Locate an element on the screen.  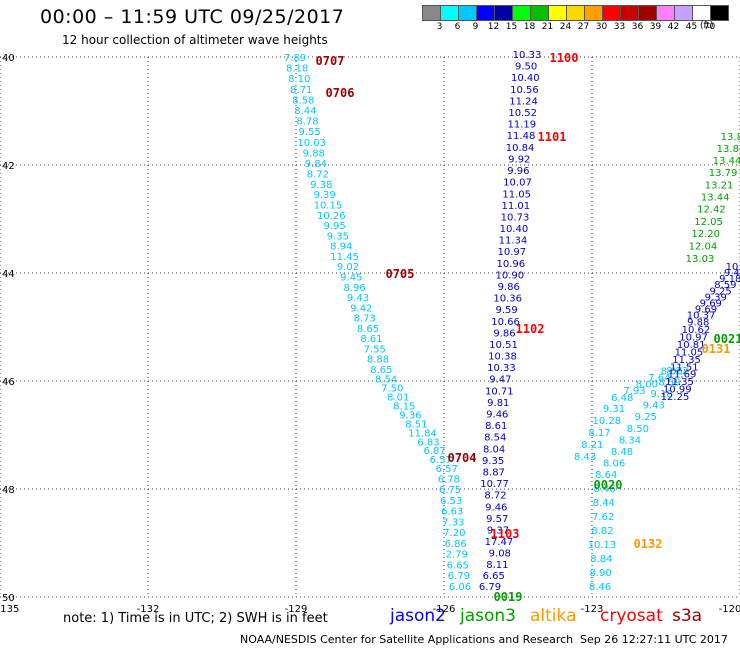
swh-value-label: 11.45 is located at coordinates (344, 257).